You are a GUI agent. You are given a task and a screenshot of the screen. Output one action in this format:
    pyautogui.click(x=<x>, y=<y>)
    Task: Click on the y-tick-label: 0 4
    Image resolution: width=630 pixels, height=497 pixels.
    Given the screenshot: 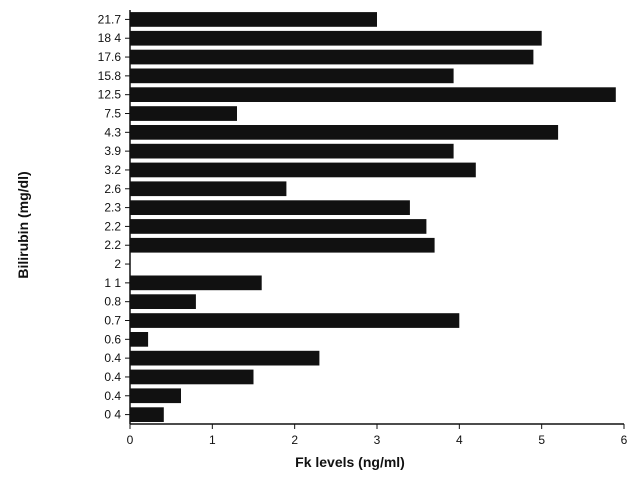 What is the action you would take?
    pyautogui.click(x=112, y=415)
    